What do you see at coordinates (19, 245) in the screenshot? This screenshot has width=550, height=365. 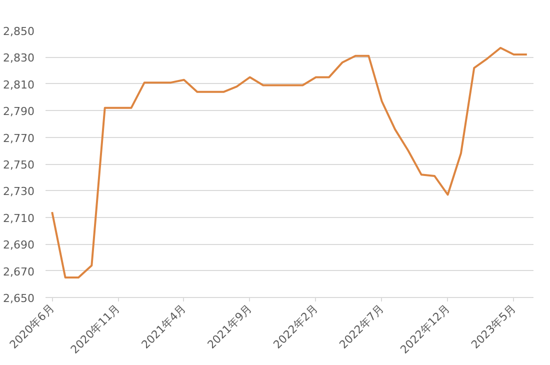 I see `y-tick-label: 2,690` at bounding box center [19, 245].